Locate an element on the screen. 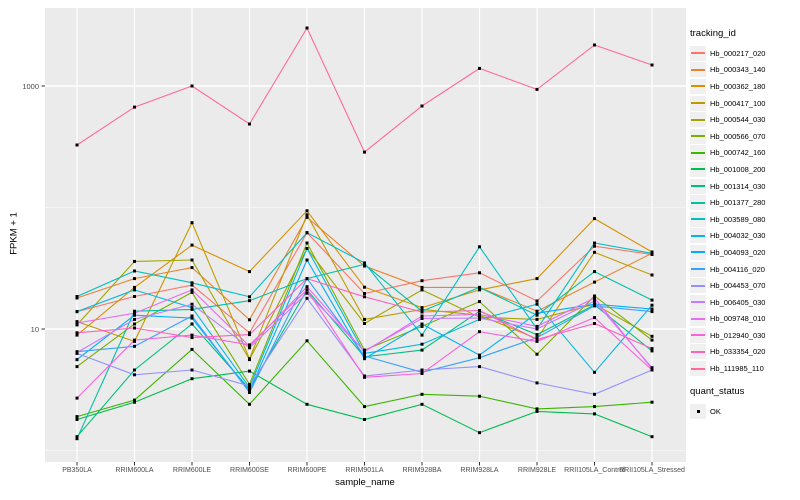  black-square-point-icon is located at coordinates (698, 411).